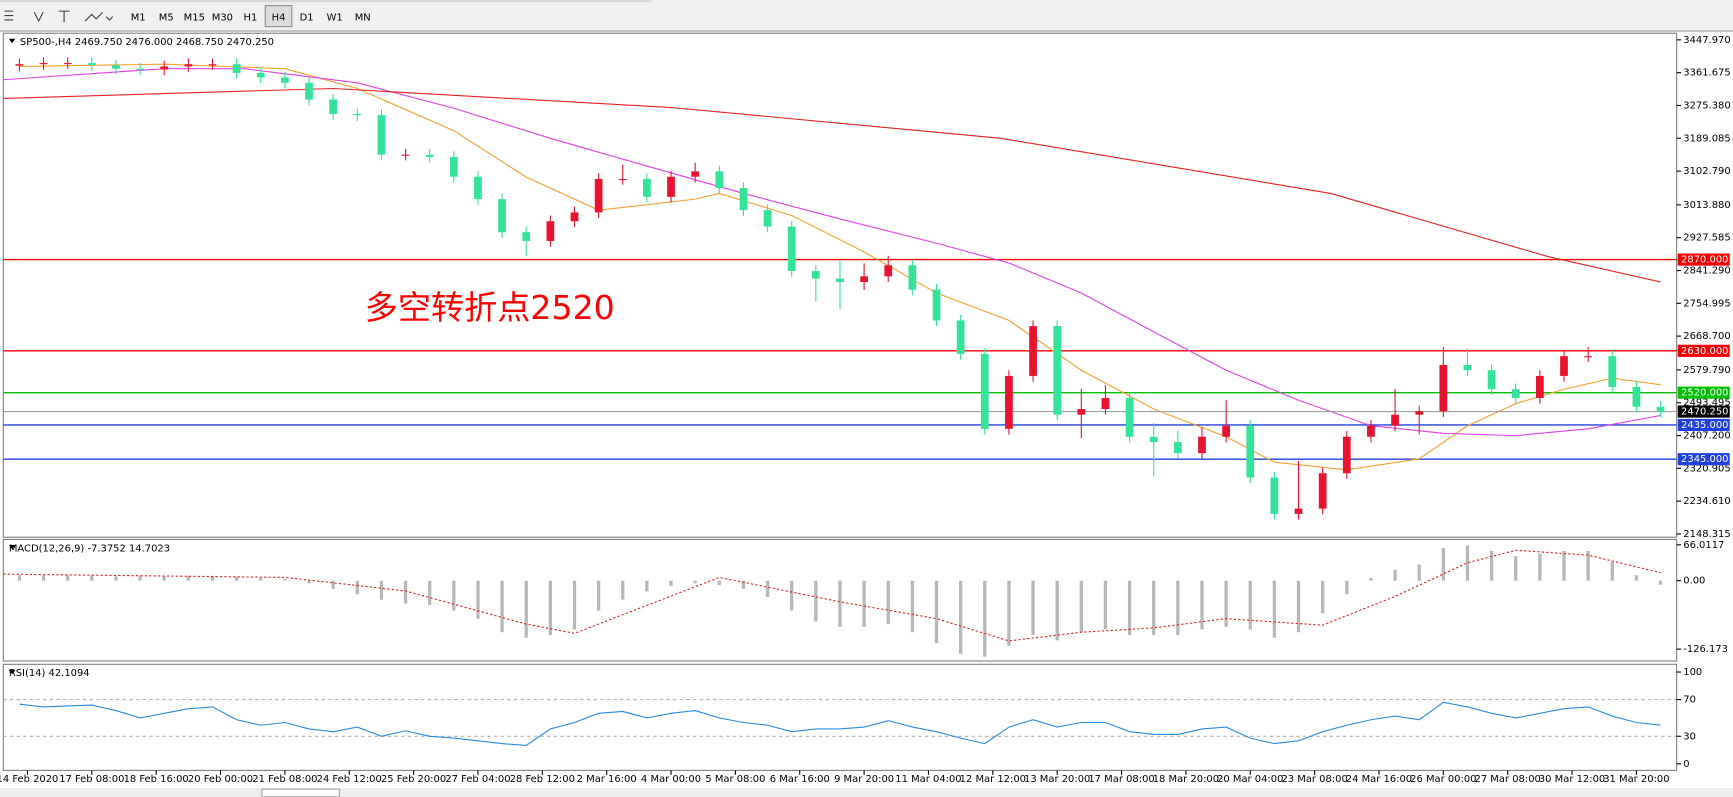  Describe the element at coordinates (109, 18) in the screenshot. I see `dropdown-icon` at that location.